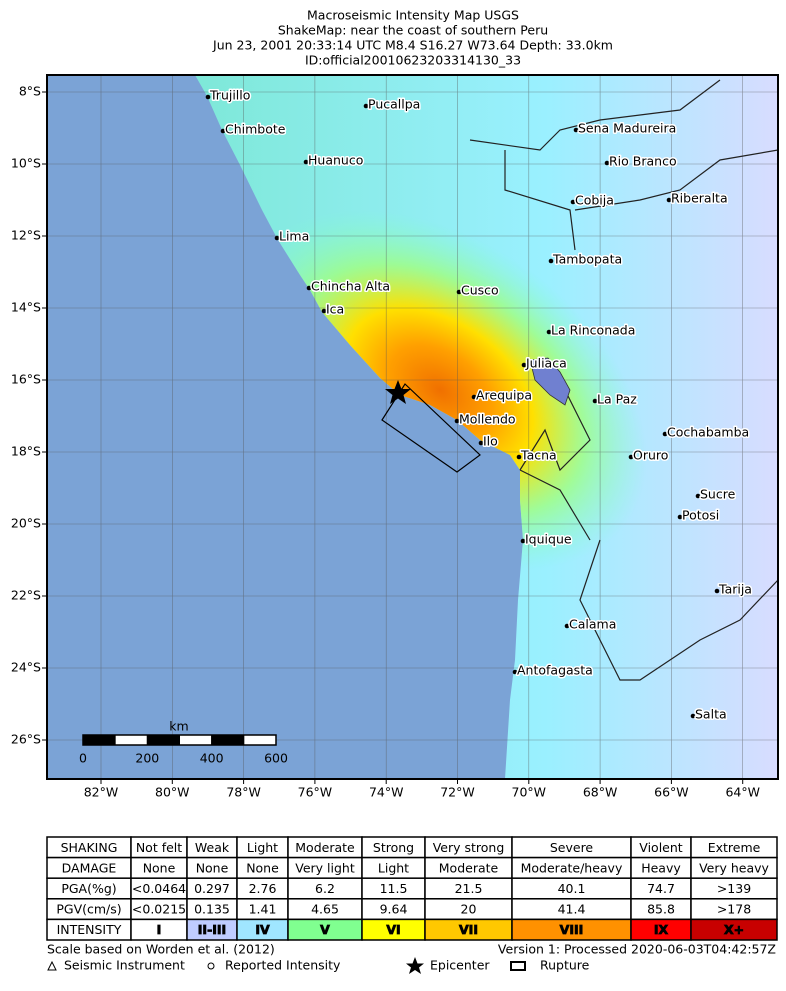 This screenshot has height=991, width=786. What do you see at coordinates (555, 670) in the screenshot?
I see `city-label: Antofagasta` at bounding box center [555, 670].